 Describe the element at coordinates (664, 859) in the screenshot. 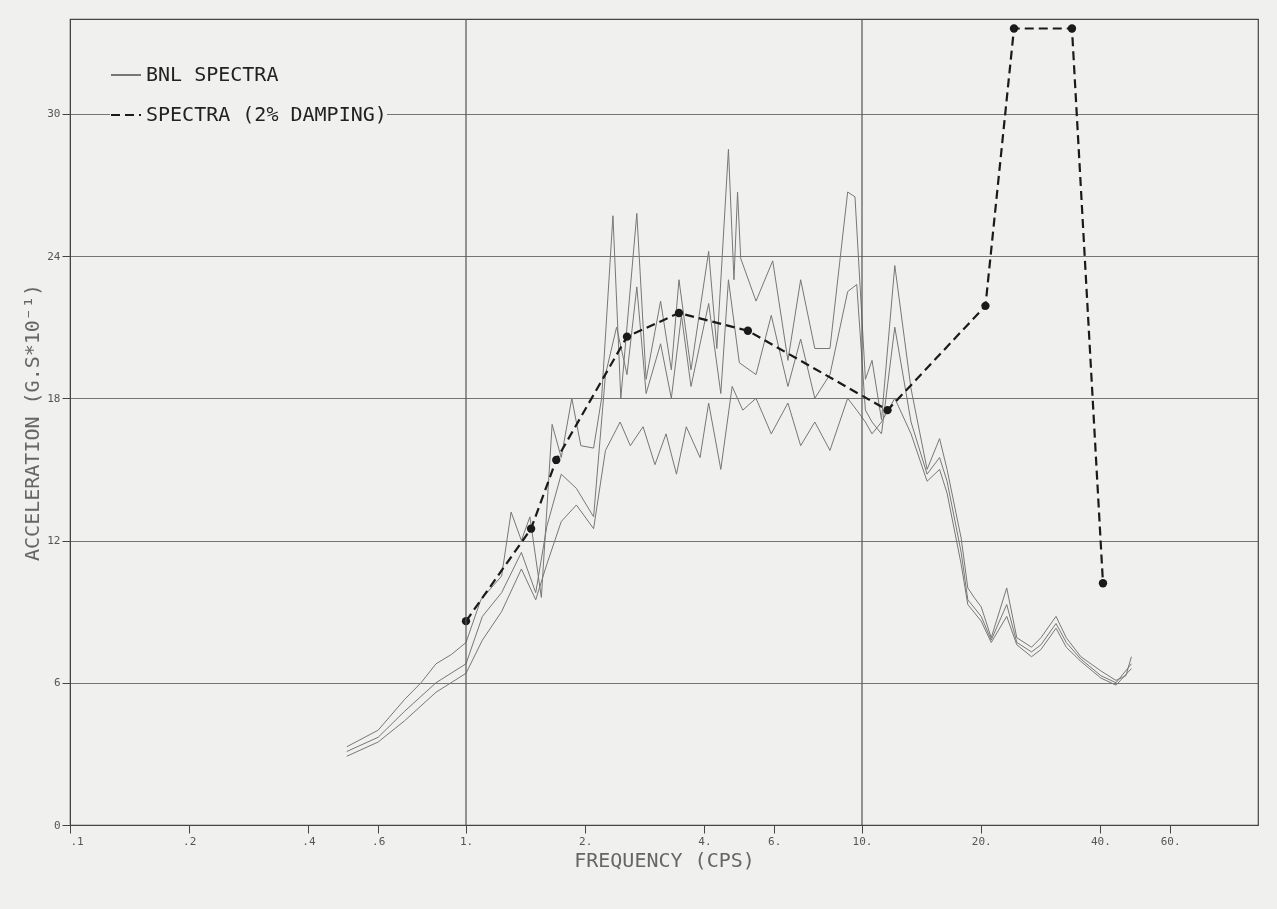

I see `x-axis-title: FREQUENCY (CPS)` at that location.